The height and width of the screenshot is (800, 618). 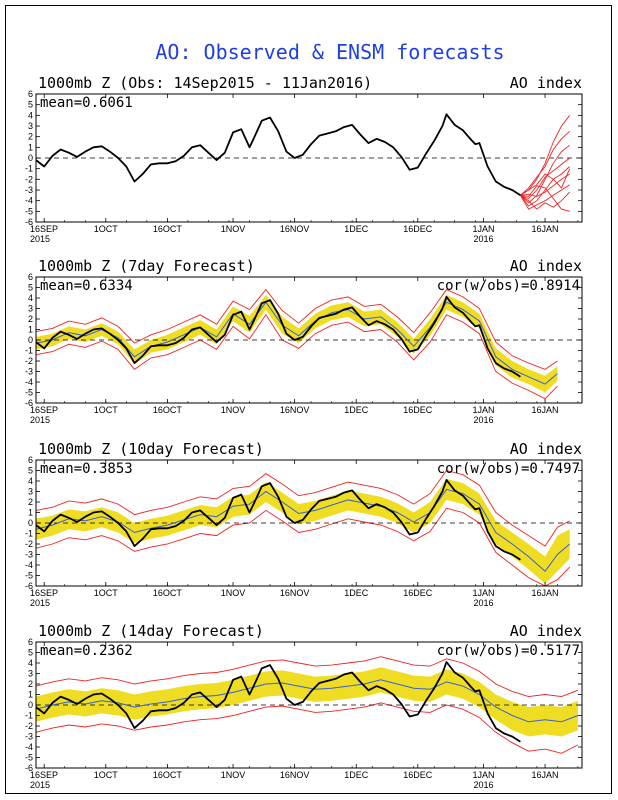 What do you see at coordinates (86, 103) in the screenshot?
I see `mean-label: mean=0.6061` at bounding box center [86, 103].